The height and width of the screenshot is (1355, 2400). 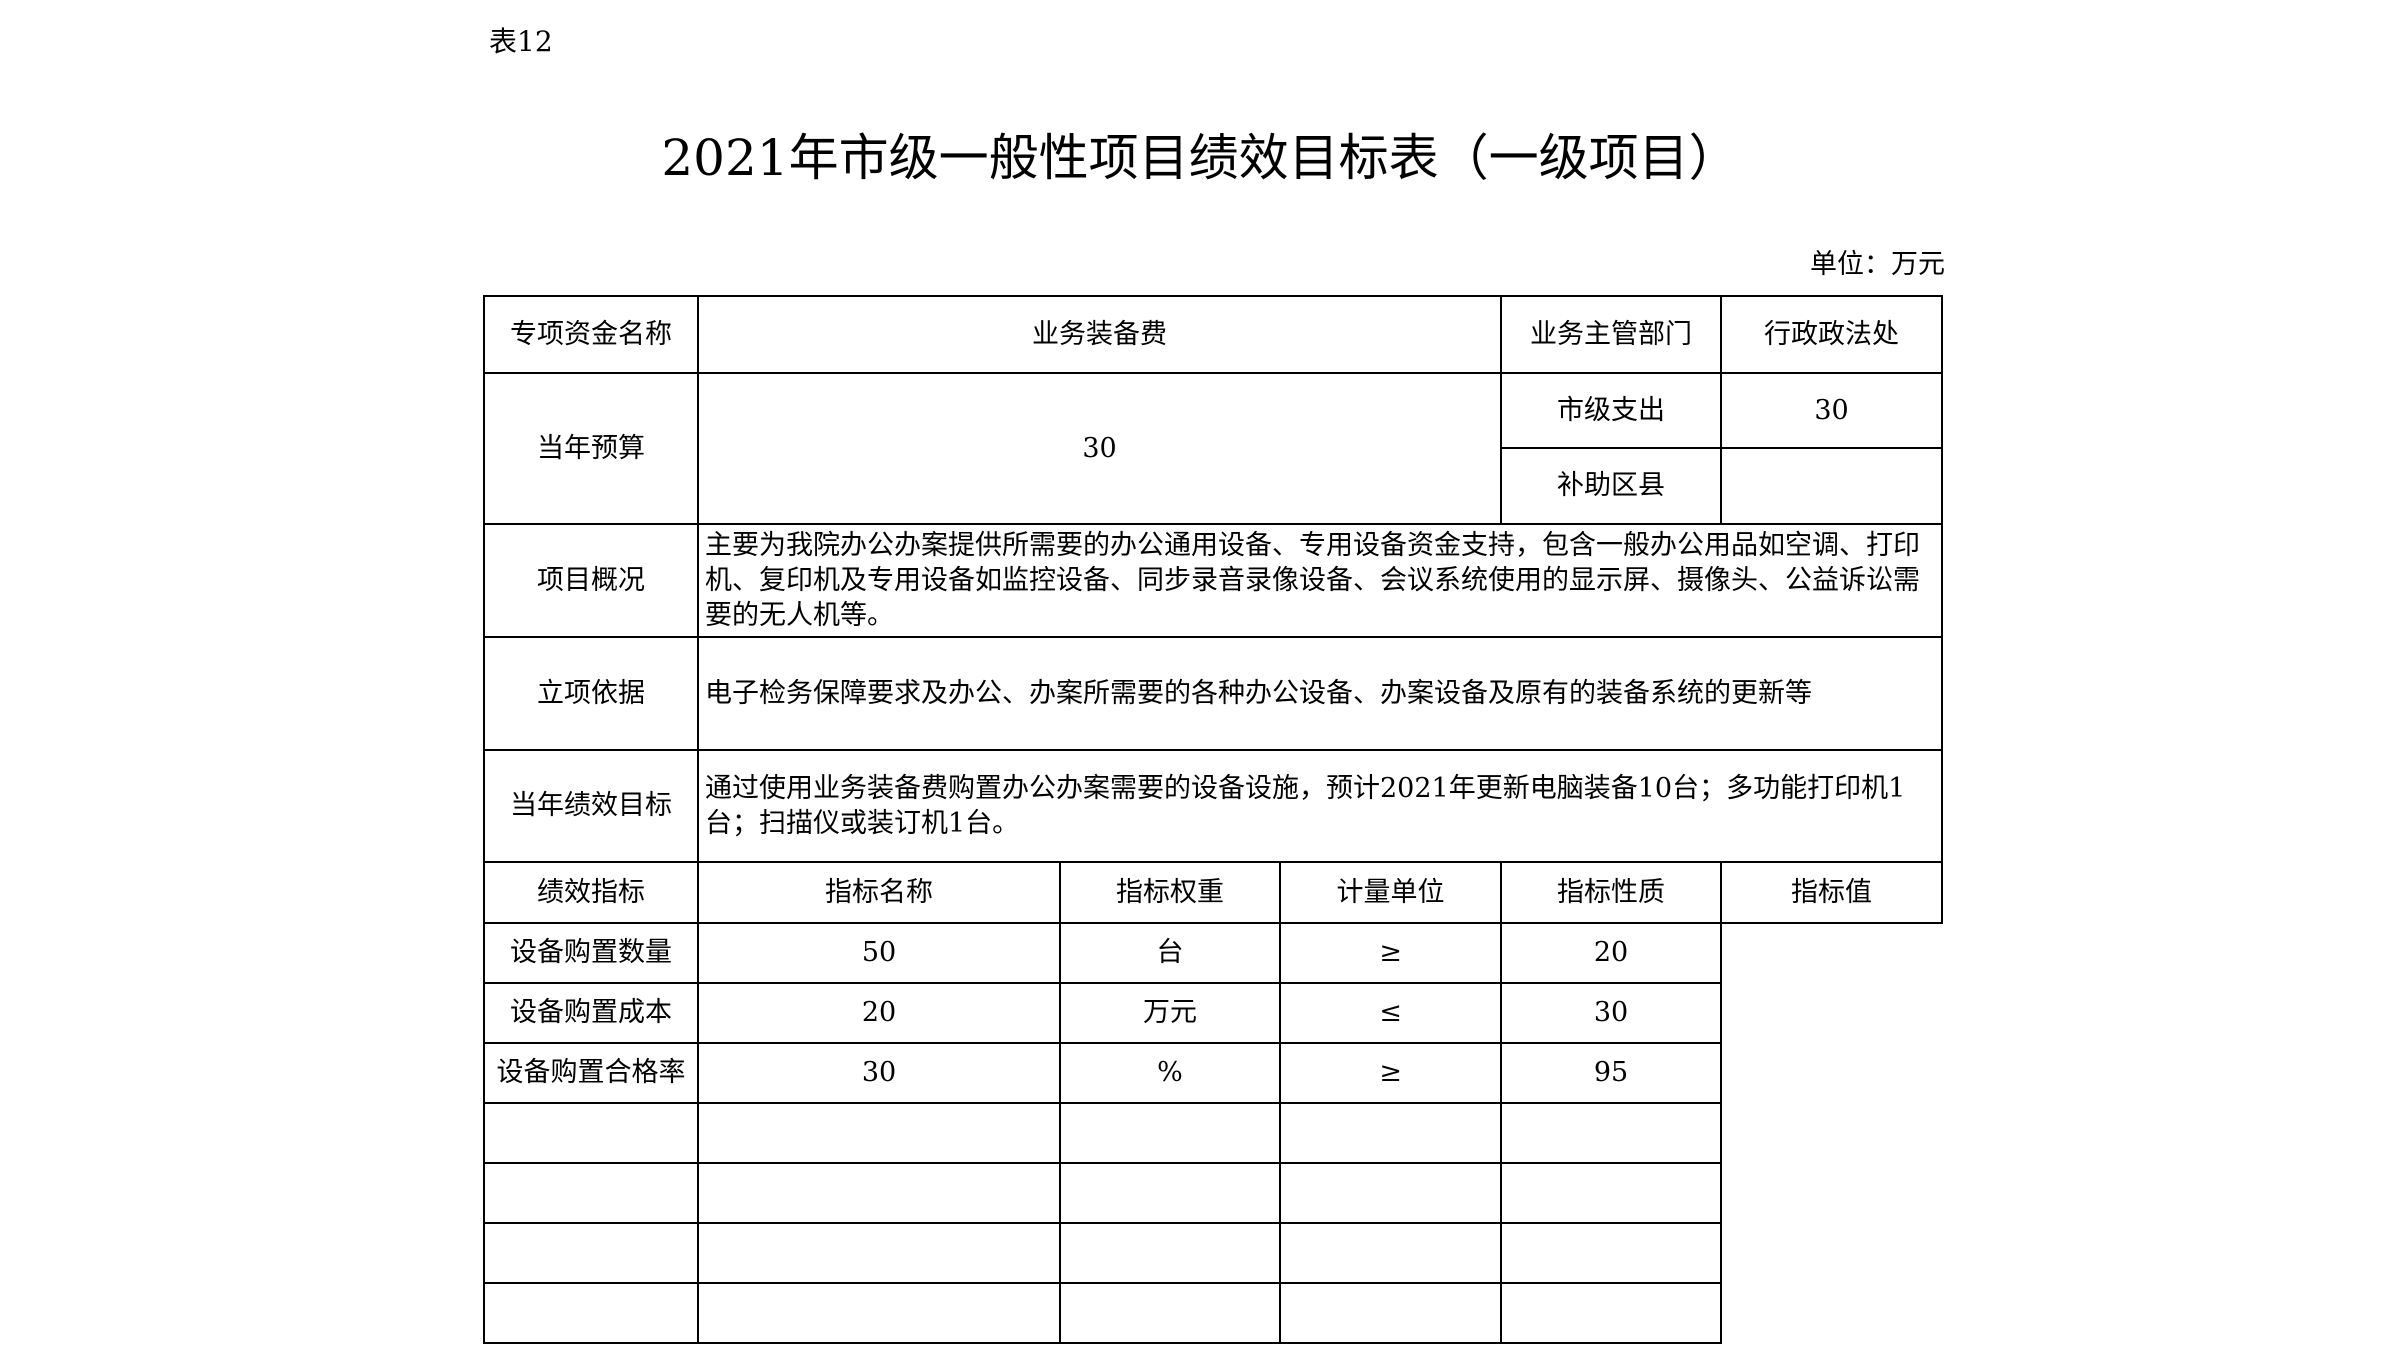 What do you see at coordinates (591, 1073) in the screenshot?
I see `indicator-name: 设备购置合格率` at bounding box center [591, 1073].